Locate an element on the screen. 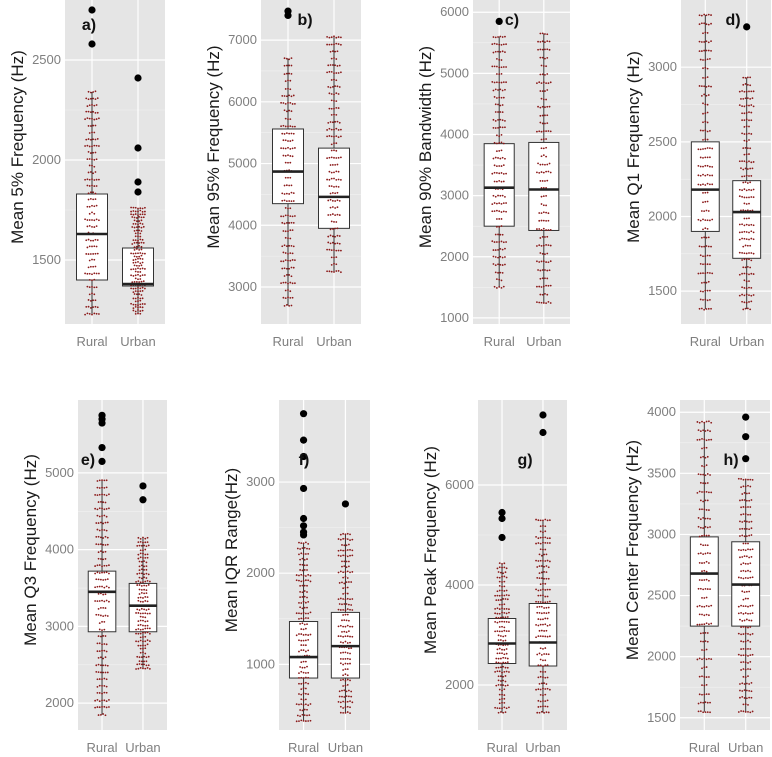  x-category-label: Urban is located at coordinates (745, 747).